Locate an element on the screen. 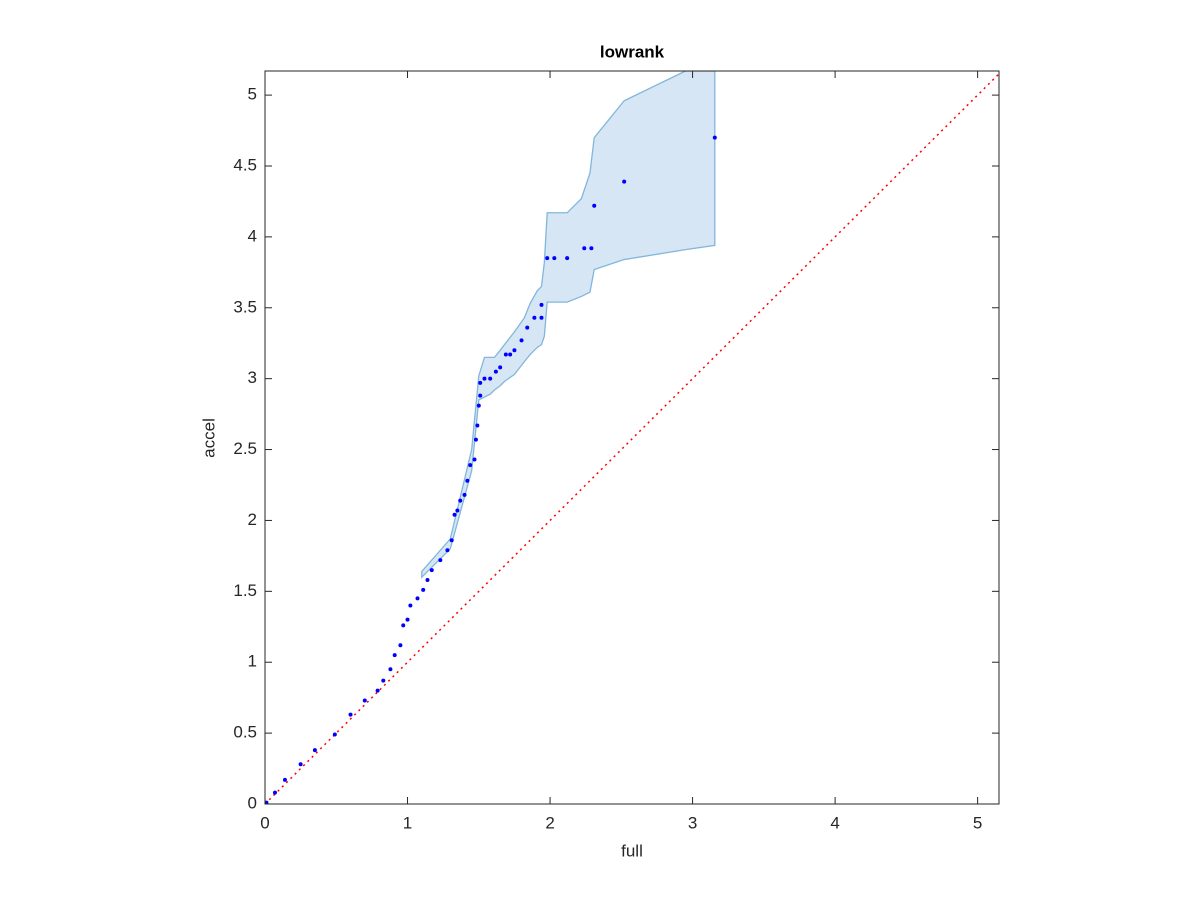 The width and height of the screenshot is (1200, 900). confidence-band is located at coordinates (568, 325).